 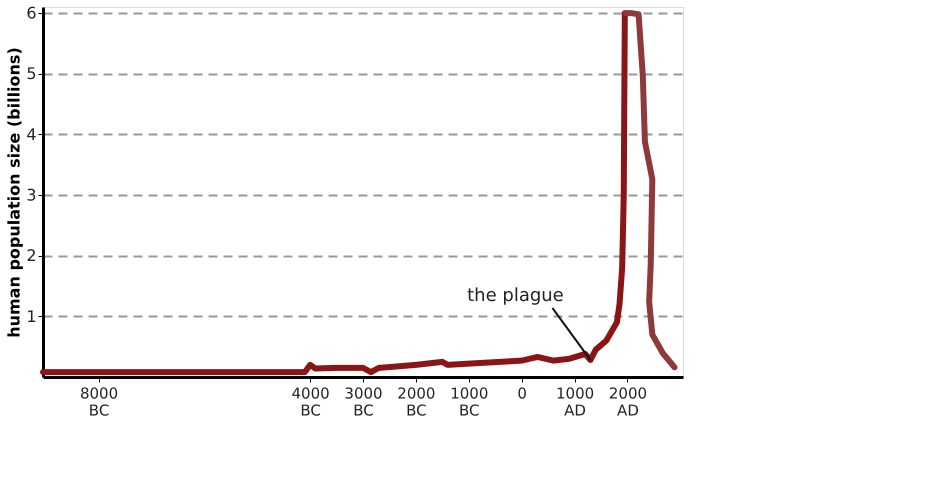 What do you see at coordinates (469, 402) in the screenshot?
I see `x-tick-label: 1000 BC` at bounding box center [469, 402].